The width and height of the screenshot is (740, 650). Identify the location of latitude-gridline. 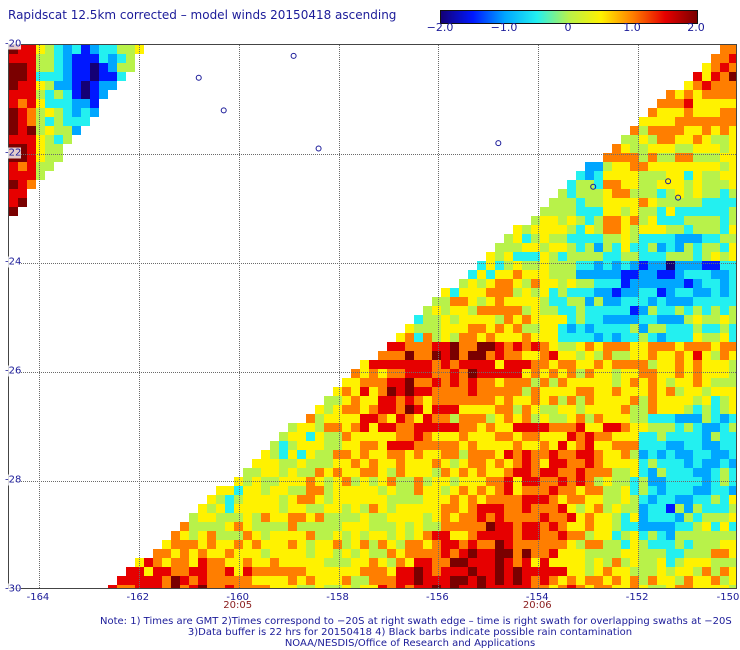
(372, 481).